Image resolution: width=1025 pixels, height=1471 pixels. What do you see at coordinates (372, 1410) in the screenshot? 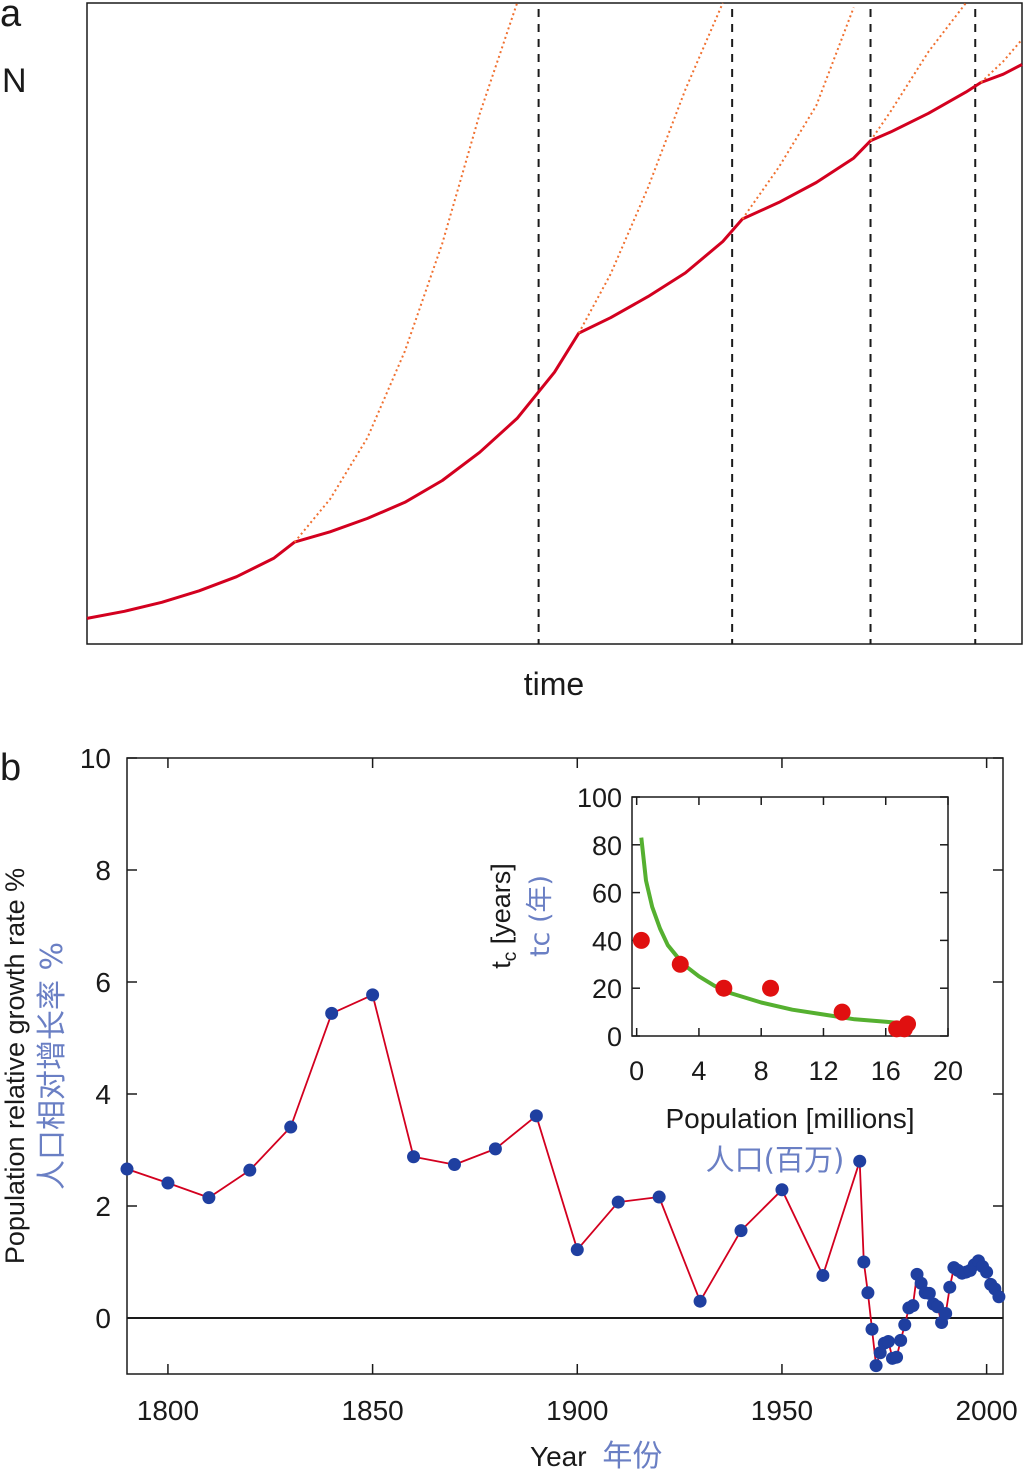
I see `panel-b-x-tick-label: 1850` at bounding box center [372, 1410].